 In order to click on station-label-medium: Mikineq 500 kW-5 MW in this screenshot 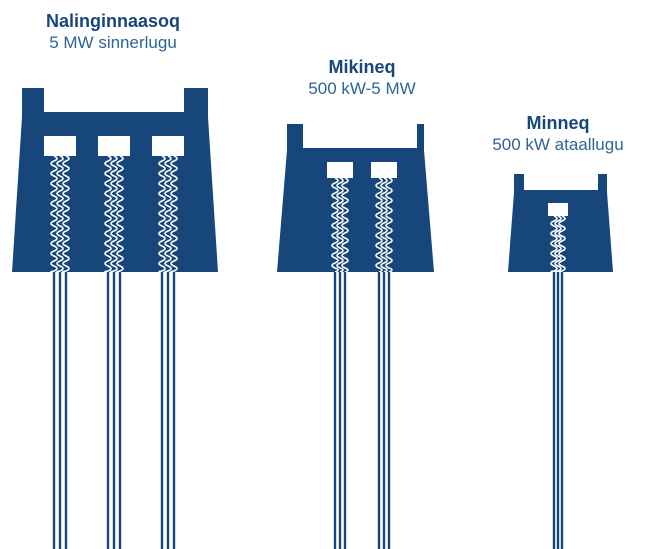, I will do `click(362, 78)`.